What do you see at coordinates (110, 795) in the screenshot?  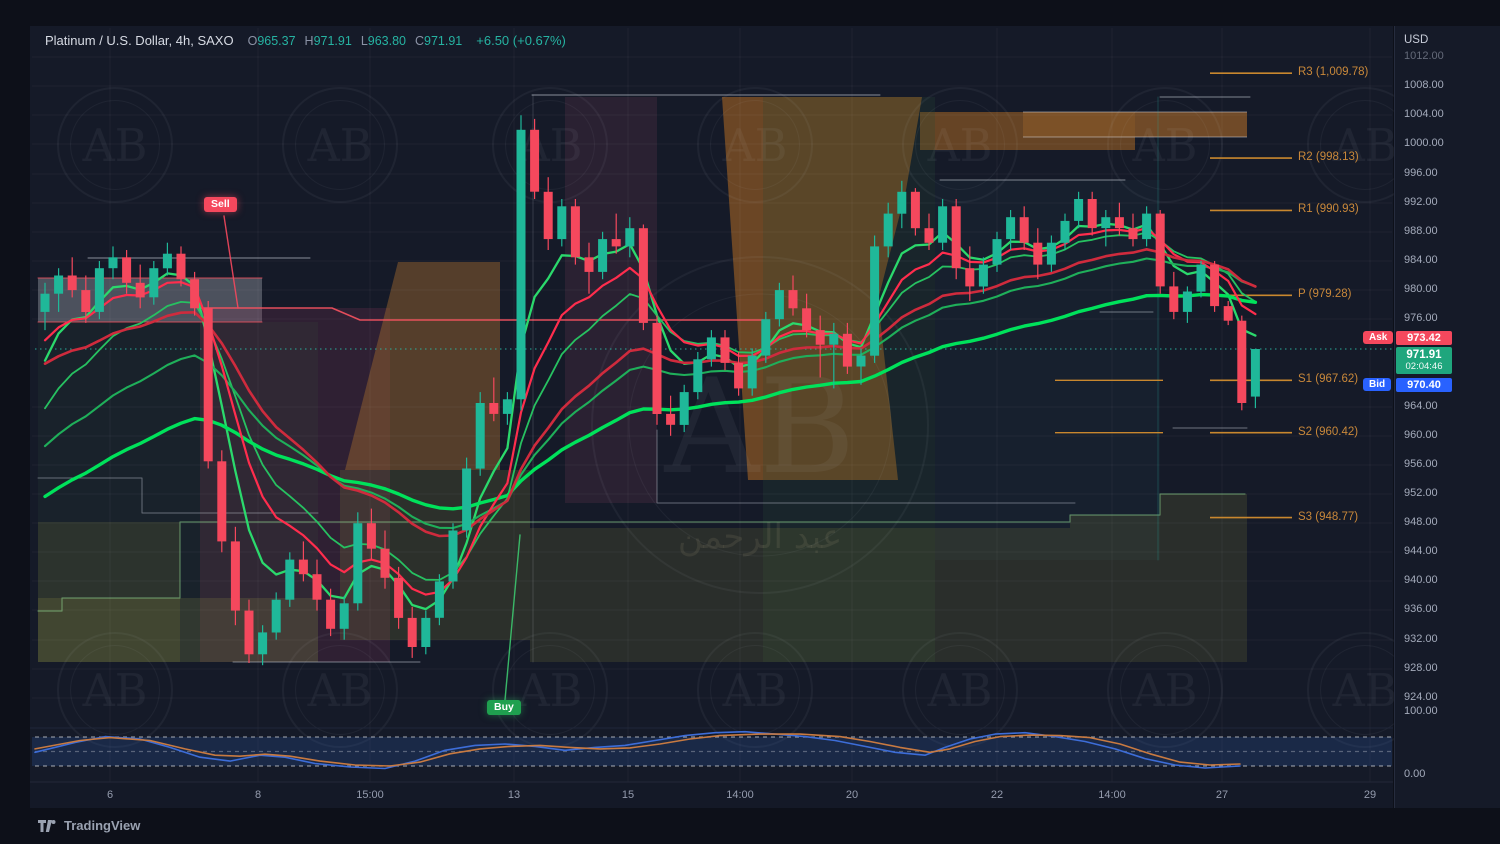 I see `time-tick: 6` at bounding box center [110, 795].